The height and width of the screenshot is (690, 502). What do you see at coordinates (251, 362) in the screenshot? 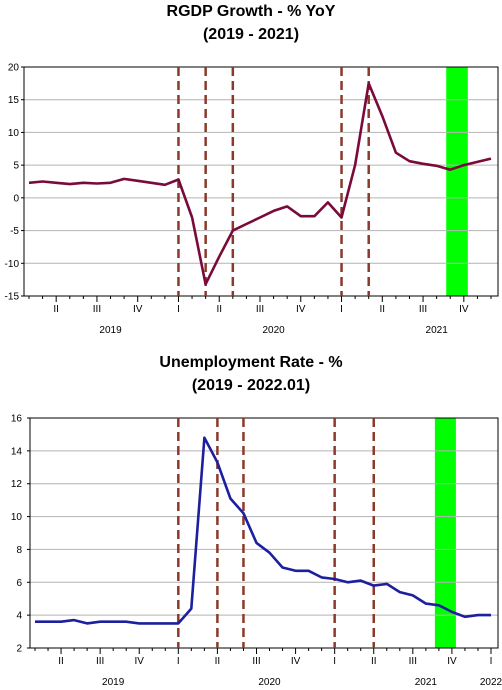
I see `chart2-title: Unemployment Rate - %` at bounding box center [251, 362].